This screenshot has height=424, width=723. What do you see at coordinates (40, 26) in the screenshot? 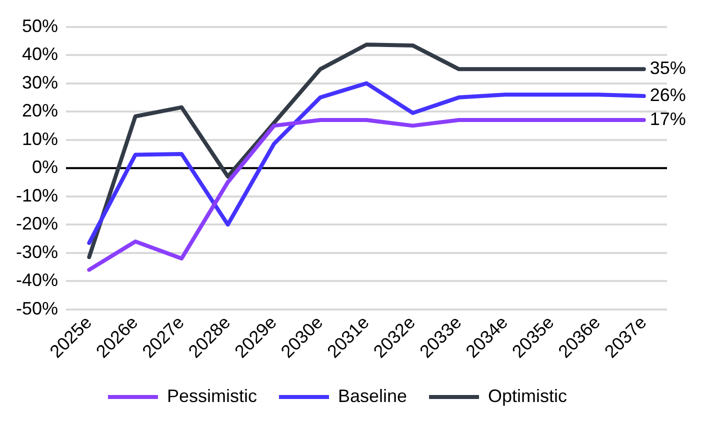
I see `y-tick-label: 50%` at bounding box center [40, 26].